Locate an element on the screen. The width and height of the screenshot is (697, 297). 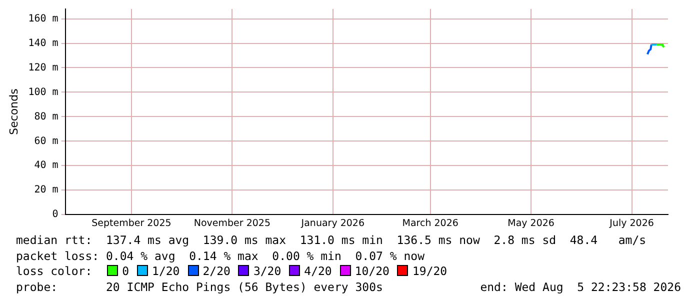
y-tick-label: 40 m is located at coordinates (46, 166).